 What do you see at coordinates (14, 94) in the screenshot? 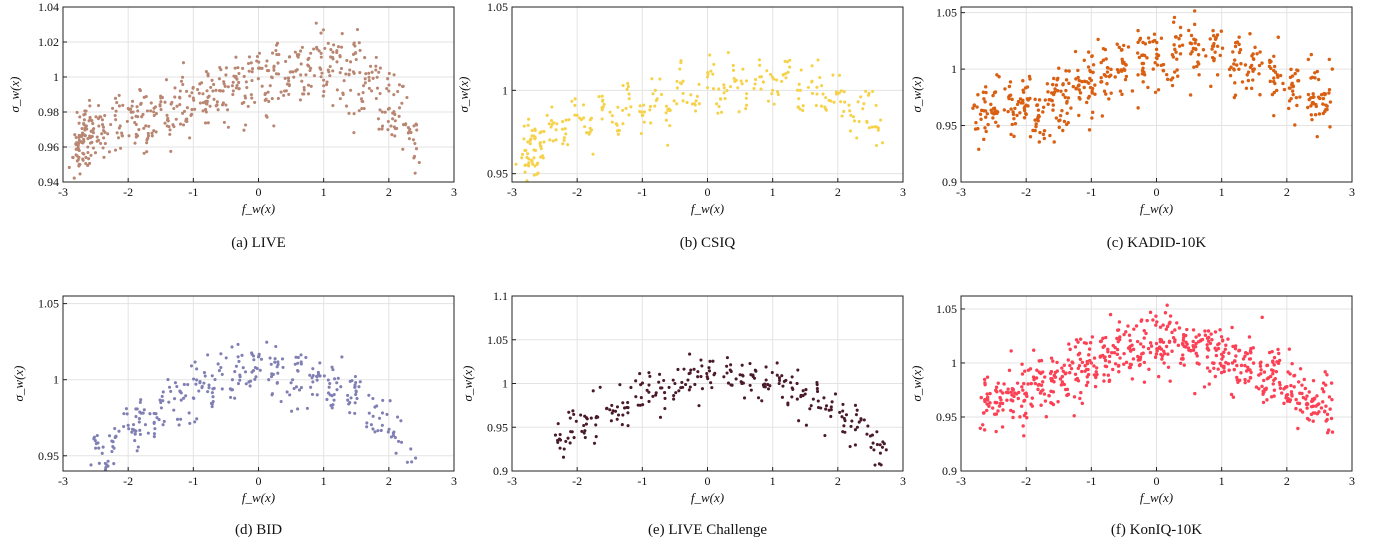
I see `y-axis-label: σ_w(x)` at bounding box center [14, 94].